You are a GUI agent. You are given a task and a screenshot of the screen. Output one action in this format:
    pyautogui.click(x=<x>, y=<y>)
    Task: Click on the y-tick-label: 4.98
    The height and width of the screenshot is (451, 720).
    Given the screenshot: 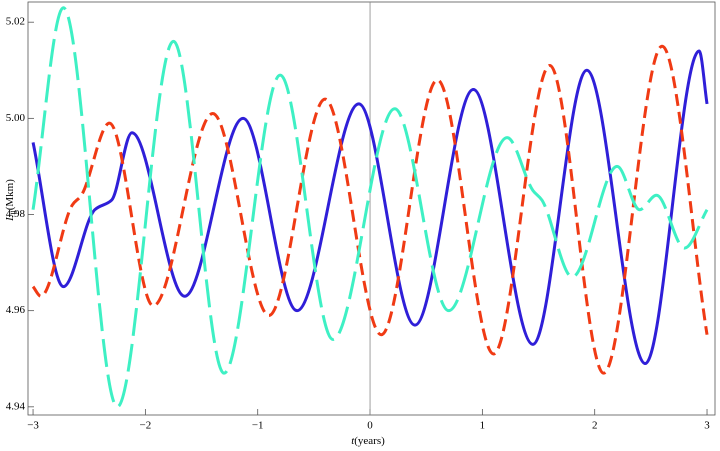 What is the action you would take?
    pyautogui.click(x=16, y=214)
    